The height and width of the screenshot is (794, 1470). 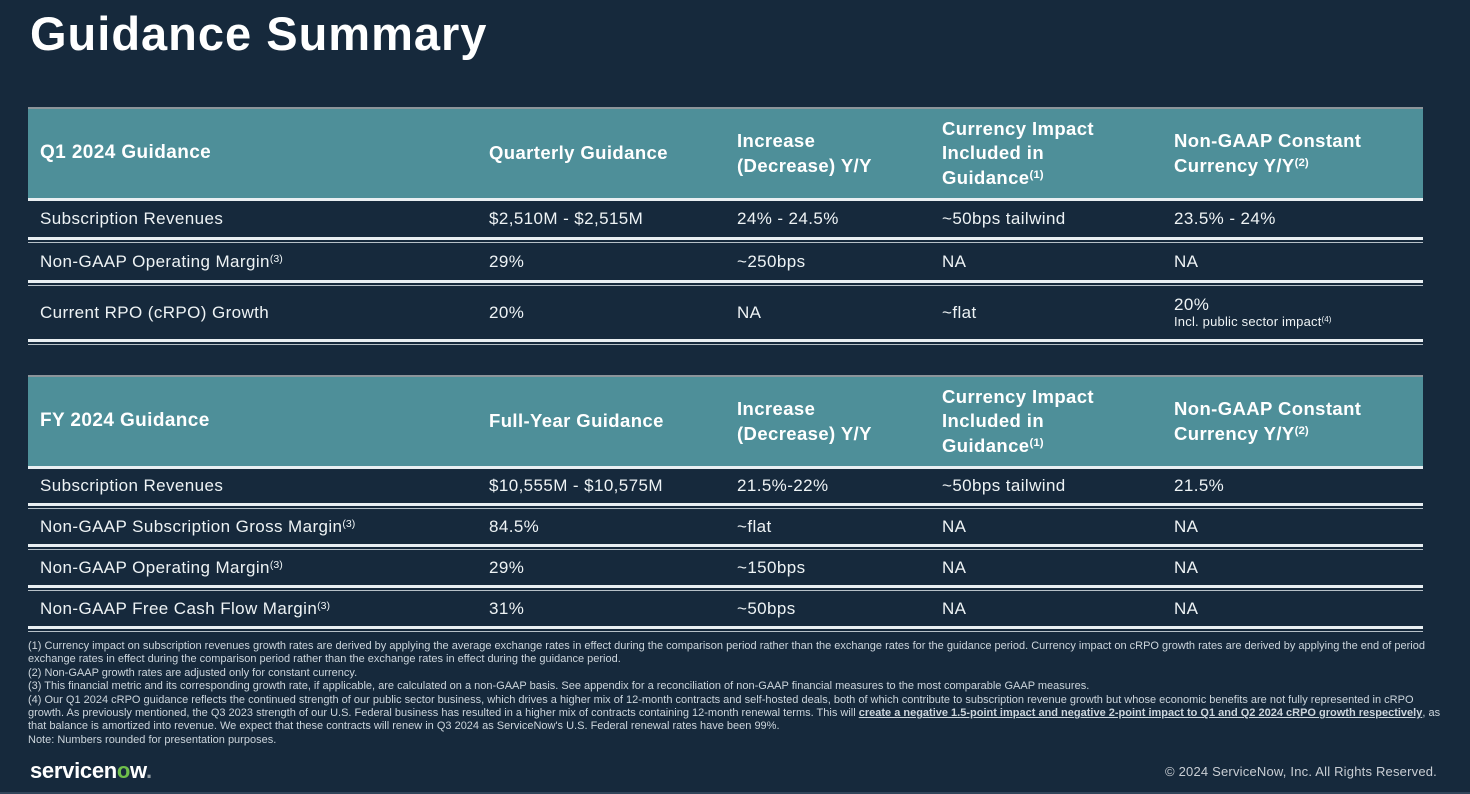 What do you see at coordinates (507, 608) in the screenshot?
I see `cell-full-year-guidance: 31%` at bounding box center [507, 608].